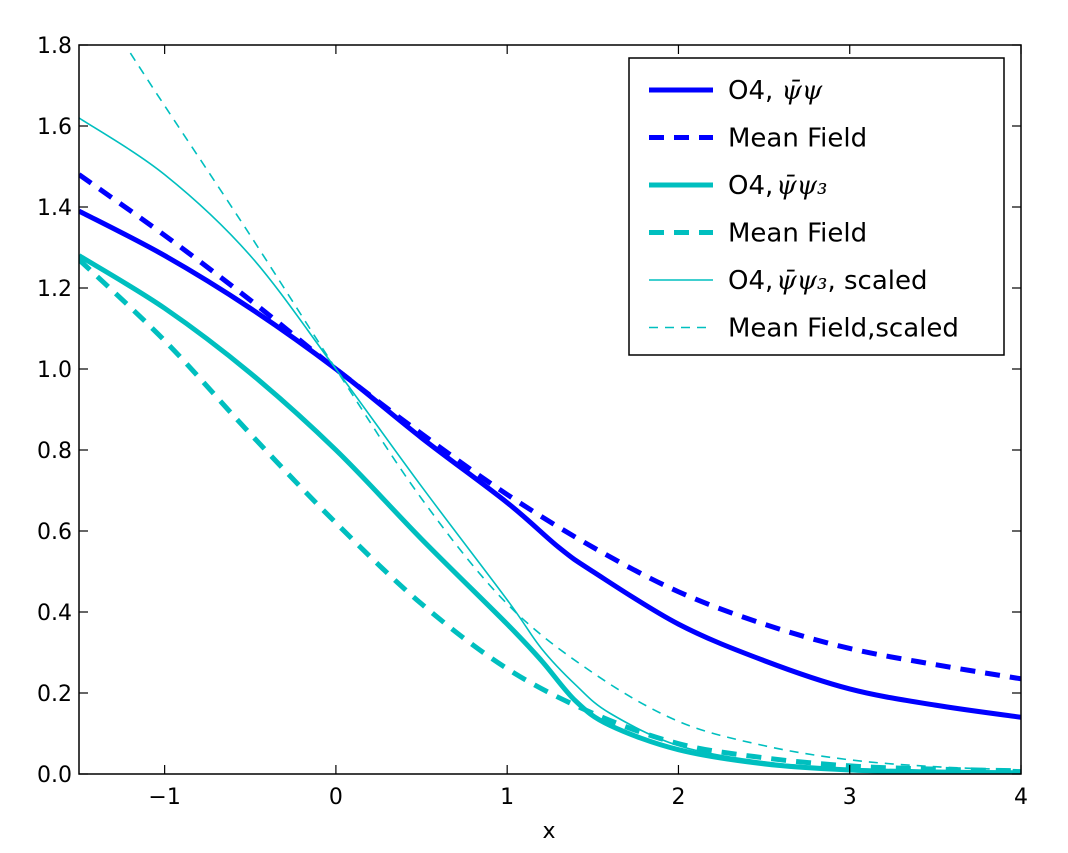  What do you see at coordinates (775, 91) in the screenshot?
I see `legend-label-1: O4, ψ̄ψ` at bounding box center [775, 91].